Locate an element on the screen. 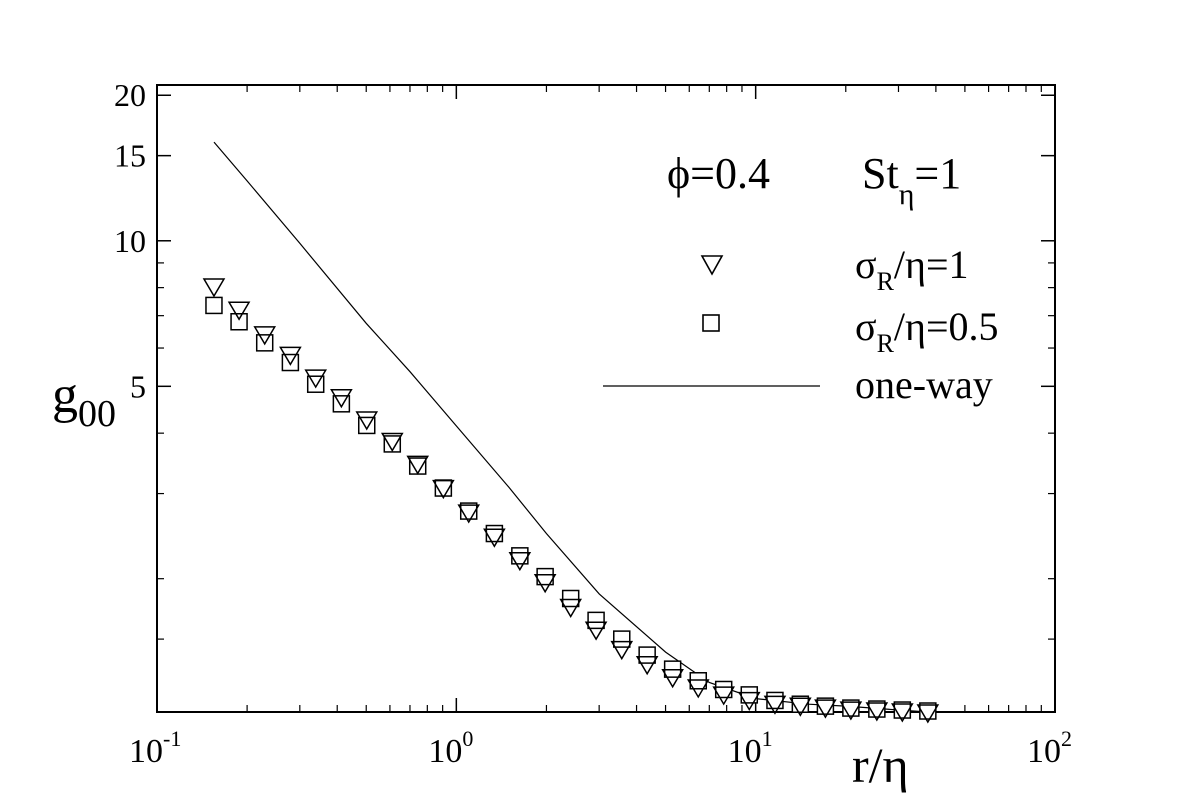 Image resolution: width=1200 pixels, height=800 pixels. x-tick-label-exp: -1 is located at coordinates (172, 738).